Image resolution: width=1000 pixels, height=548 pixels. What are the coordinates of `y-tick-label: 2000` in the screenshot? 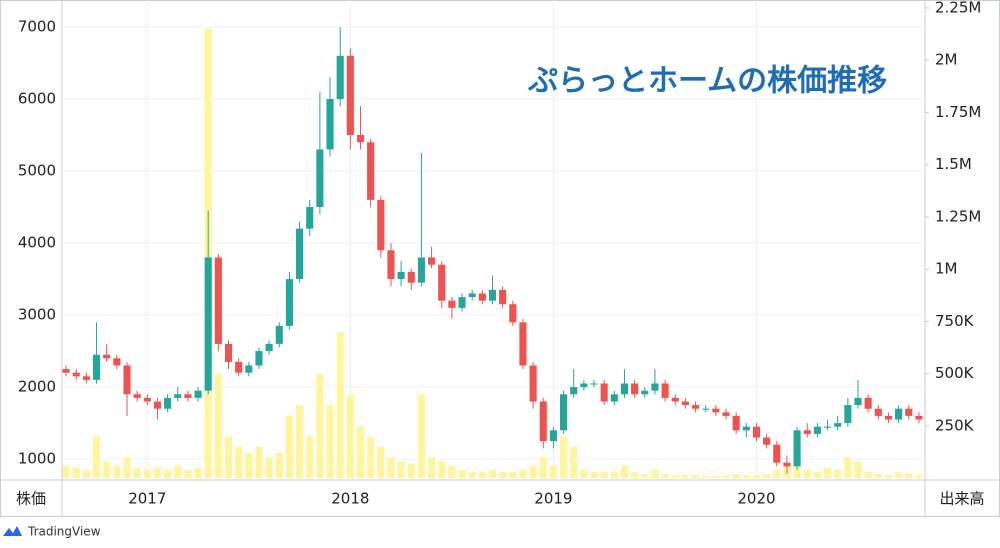 It's located at (37, 387).